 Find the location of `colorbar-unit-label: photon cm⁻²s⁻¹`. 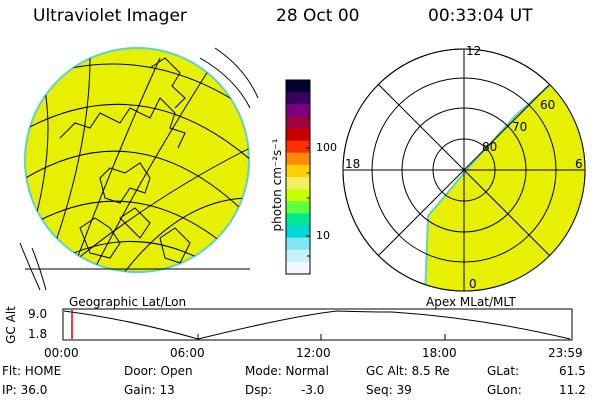

colorbar-unit-label: photon cm⁻²s⁻¹ is located at coordinates (277, 185).